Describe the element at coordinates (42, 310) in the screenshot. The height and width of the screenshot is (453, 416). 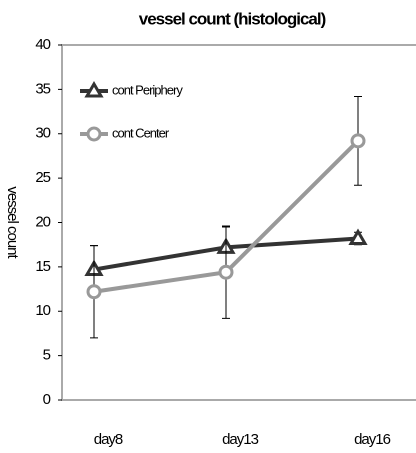
I see `y-tick-label: 10` at that location.